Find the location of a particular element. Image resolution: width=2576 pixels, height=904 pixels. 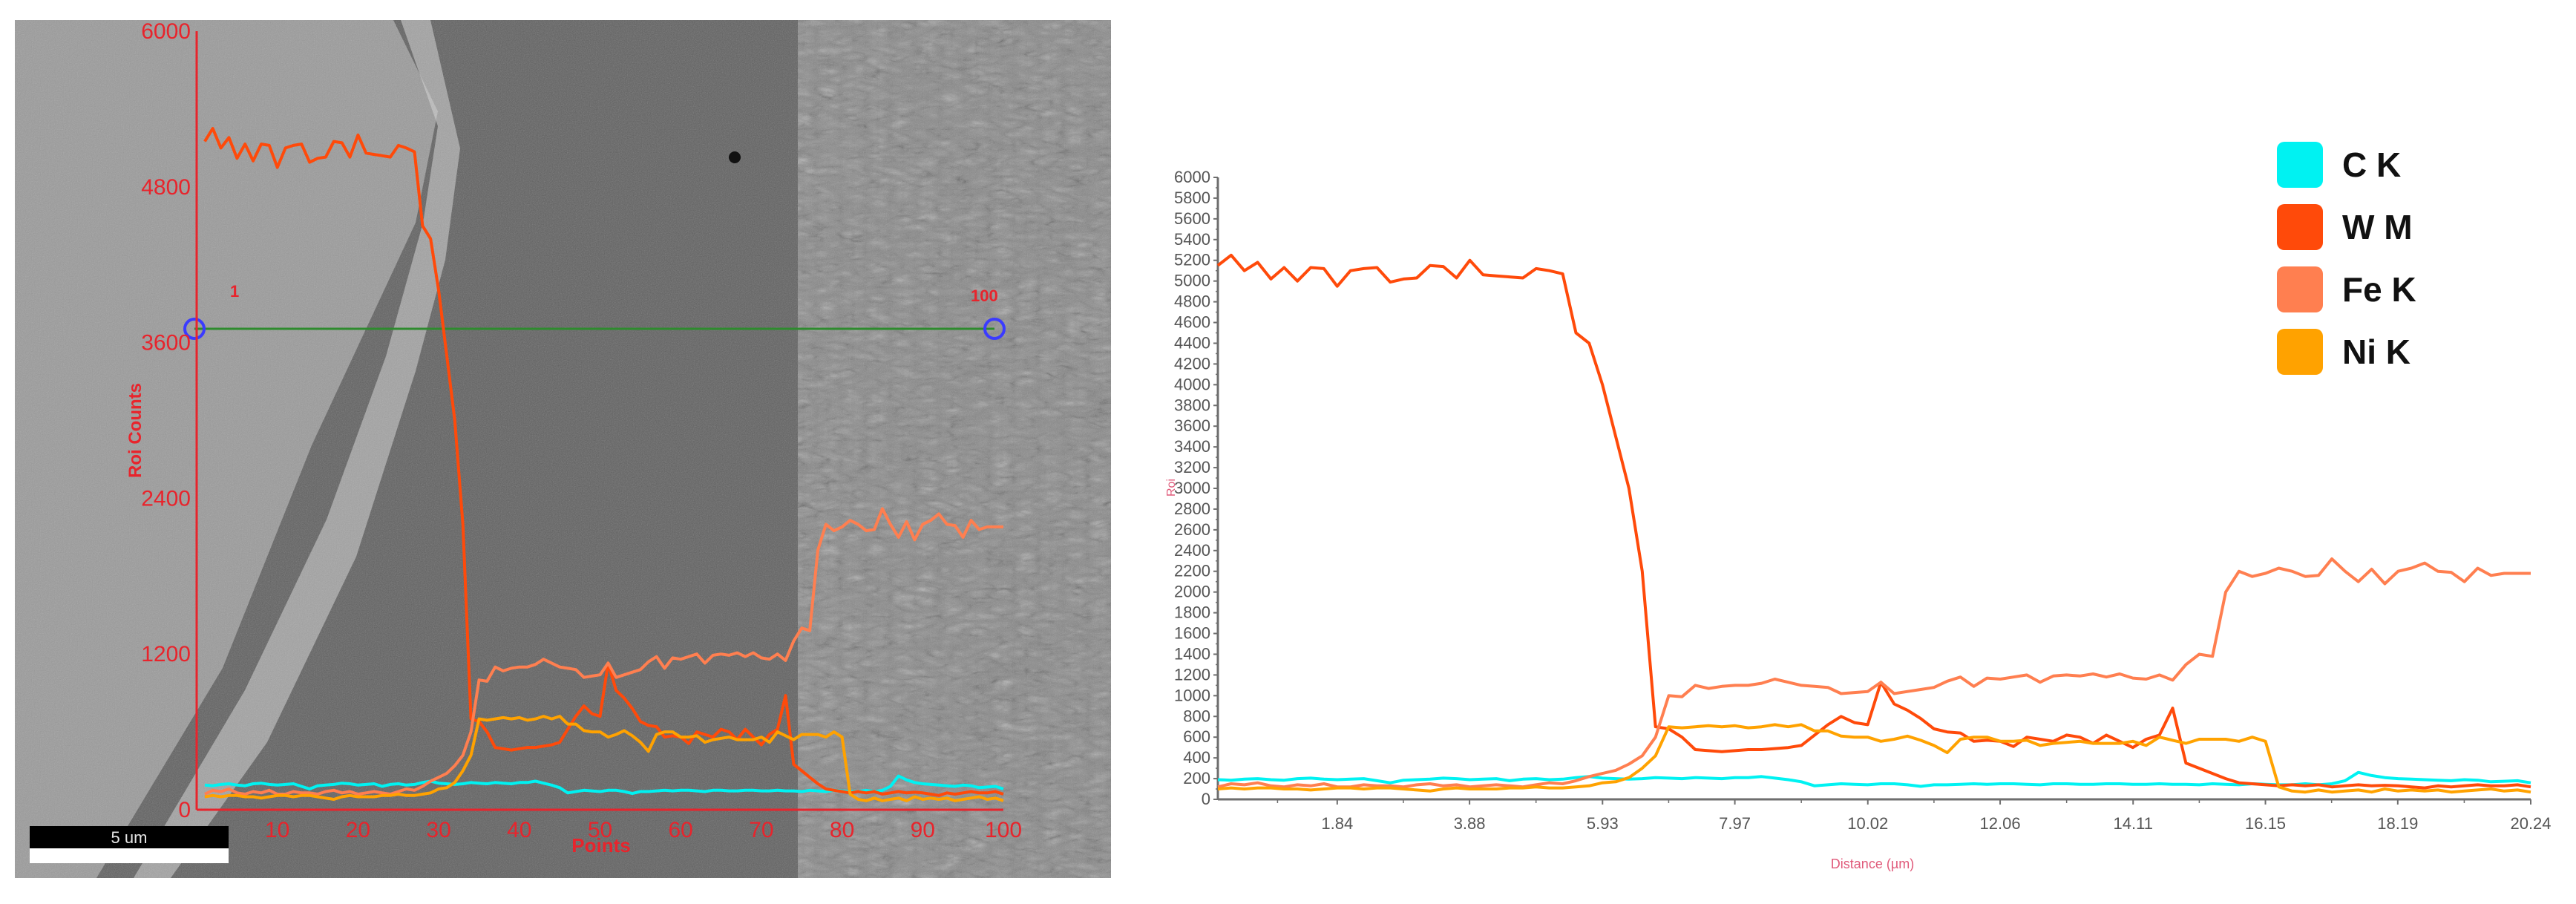

right-y-tick: 1600 is located at coordinates (1192, 633).